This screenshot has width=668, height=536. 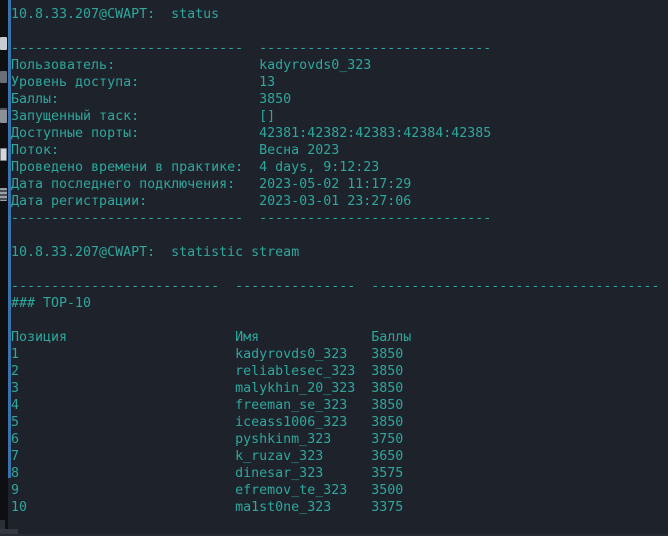 I want to click on status-row-label: Уровень доступа:, so click(x=75, y=82).